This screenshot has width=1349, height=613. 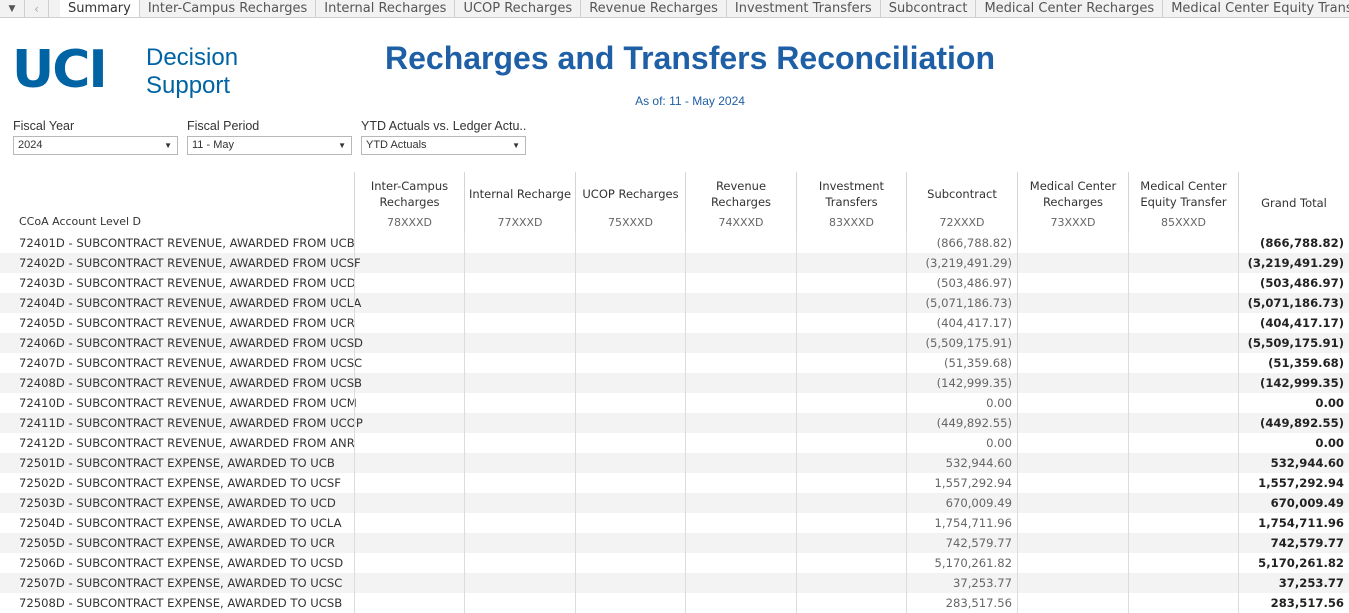 What do you see at coordinates (443, 145) in the screenshot?
I see `ytd-actuals-select: YTD Actuals ▼` at bounding box center [443, 145].